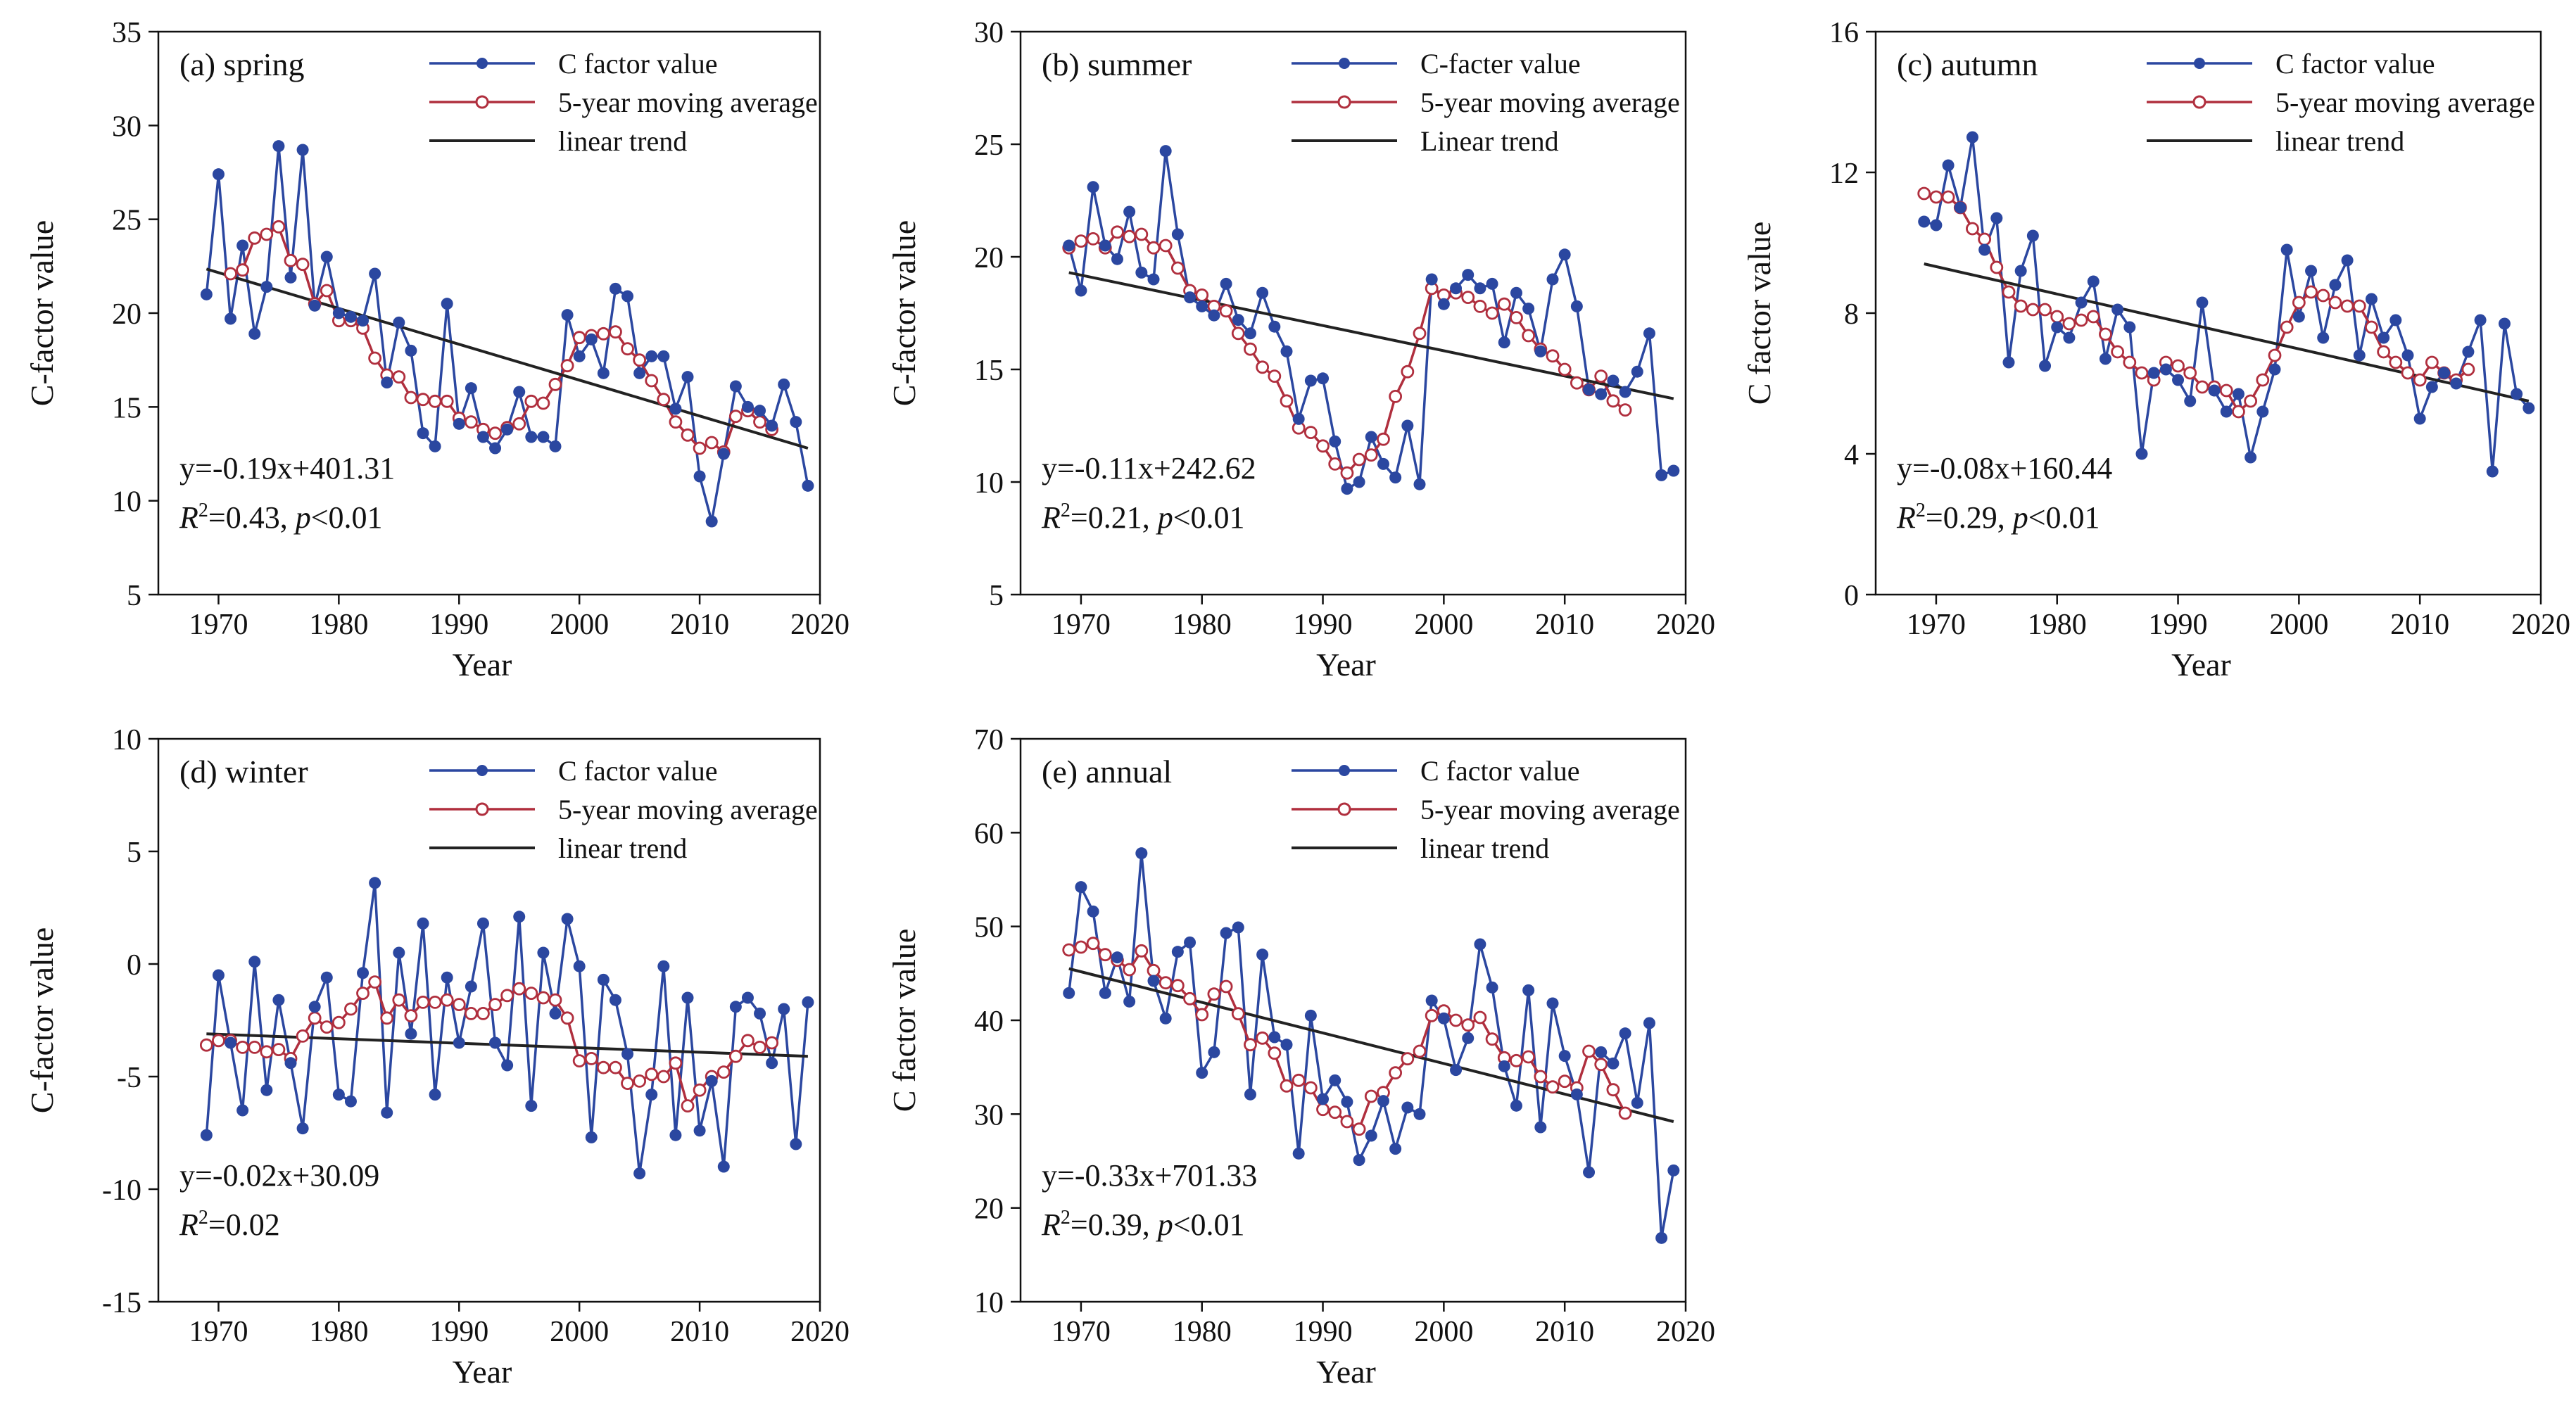  What do you see at coordinates (1564, 1332) in the screenshot?
I see `x-tick-label: 2010` at bounding box center [1564, 1332].